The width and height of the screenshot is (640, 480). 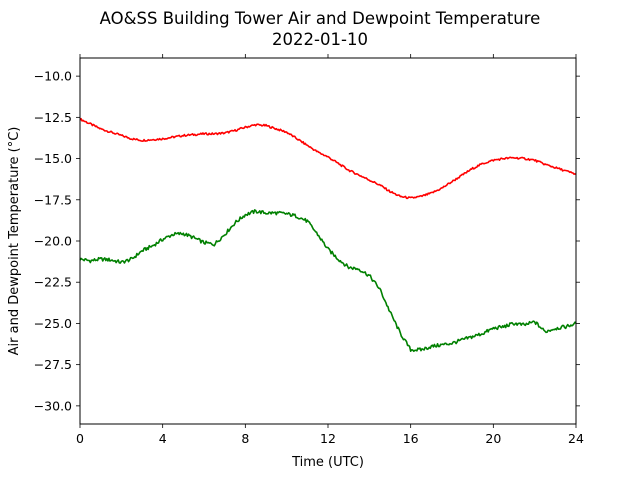 I want to click on x-tick-label: 4, so click(x=163, y=438).